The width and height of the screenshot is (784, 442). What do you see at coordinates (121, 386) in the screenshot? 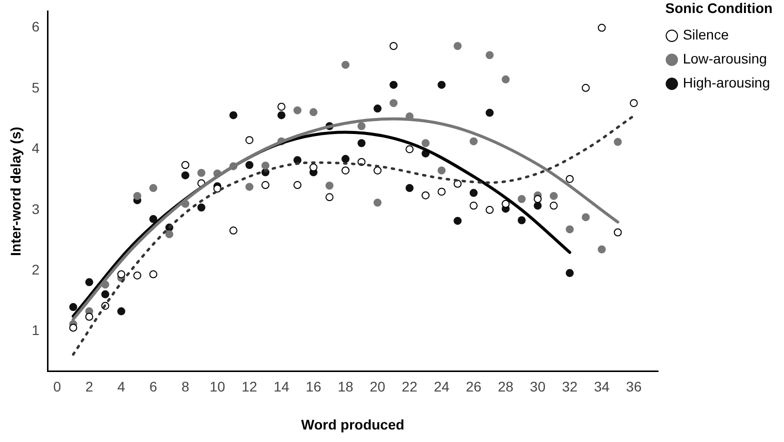
I see `x-tick-label: 4` at bounding box center [121, 386].